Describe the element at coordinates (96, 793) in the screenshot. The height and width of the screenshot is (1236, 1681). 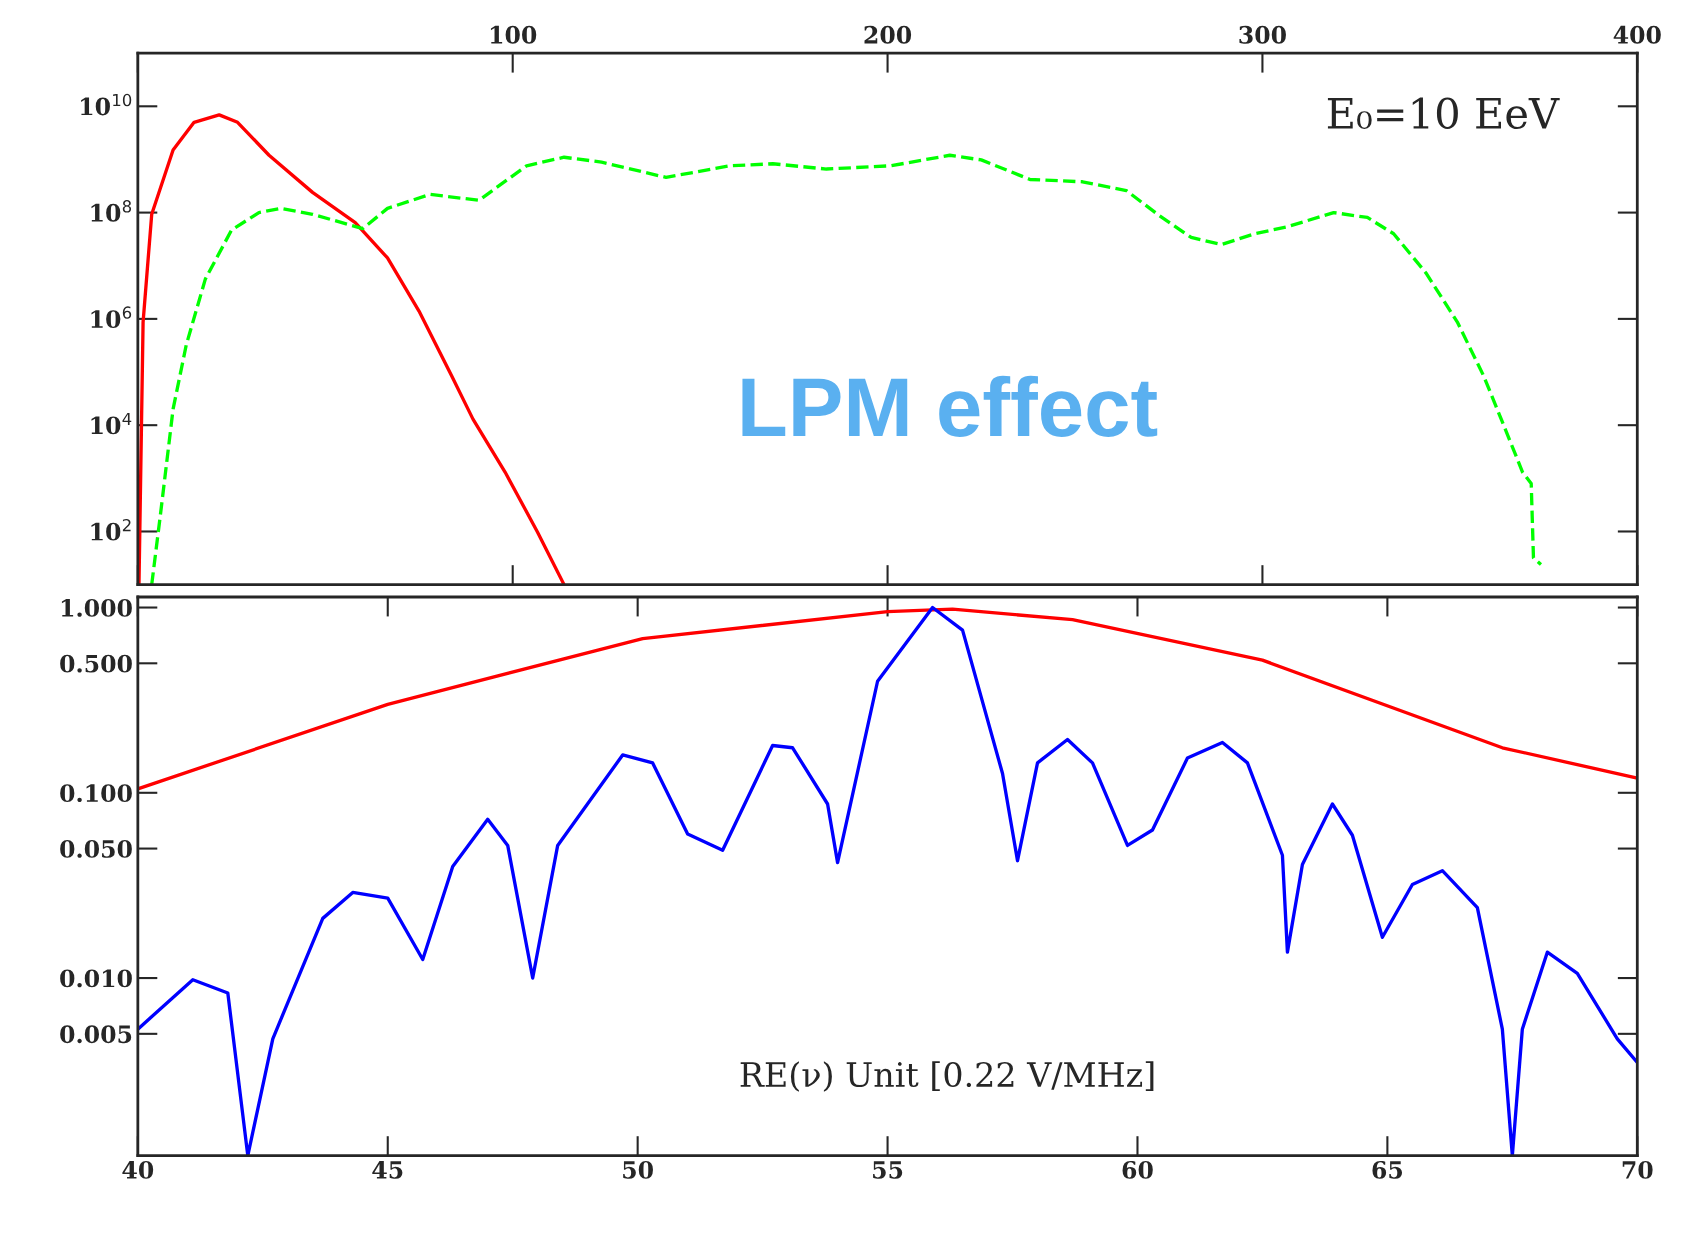
I see `y-tick-label: 0.100` at that location.